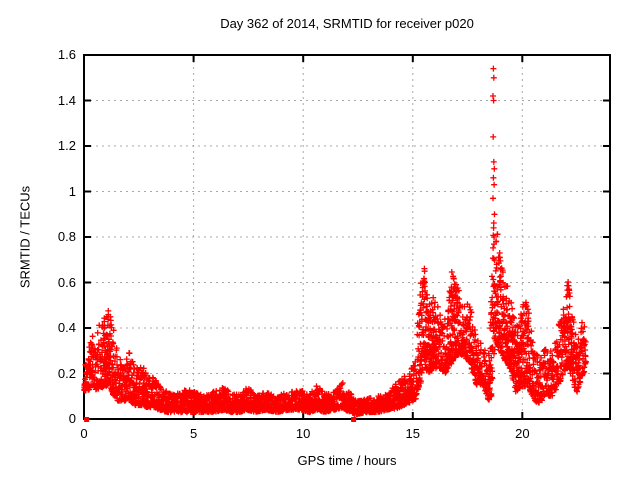  I want to click on y-tick-label: 0.2, so click(66, 373).